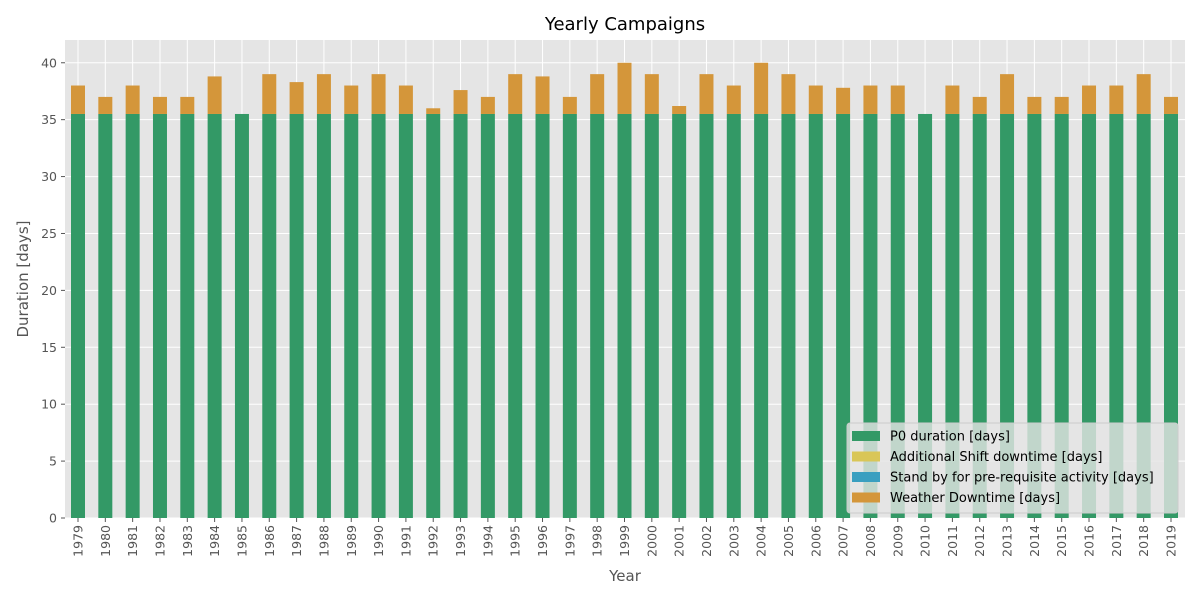  I want to click on y-tick-label: 15, so click(49, 347).